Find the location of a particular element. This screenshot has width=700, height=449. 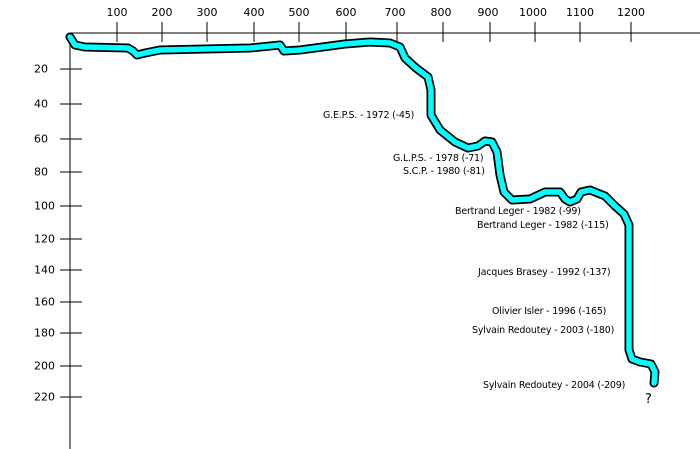

annotation: Sylvain Redoutey - 2003 (-180) is located at coordinates (543, 330).